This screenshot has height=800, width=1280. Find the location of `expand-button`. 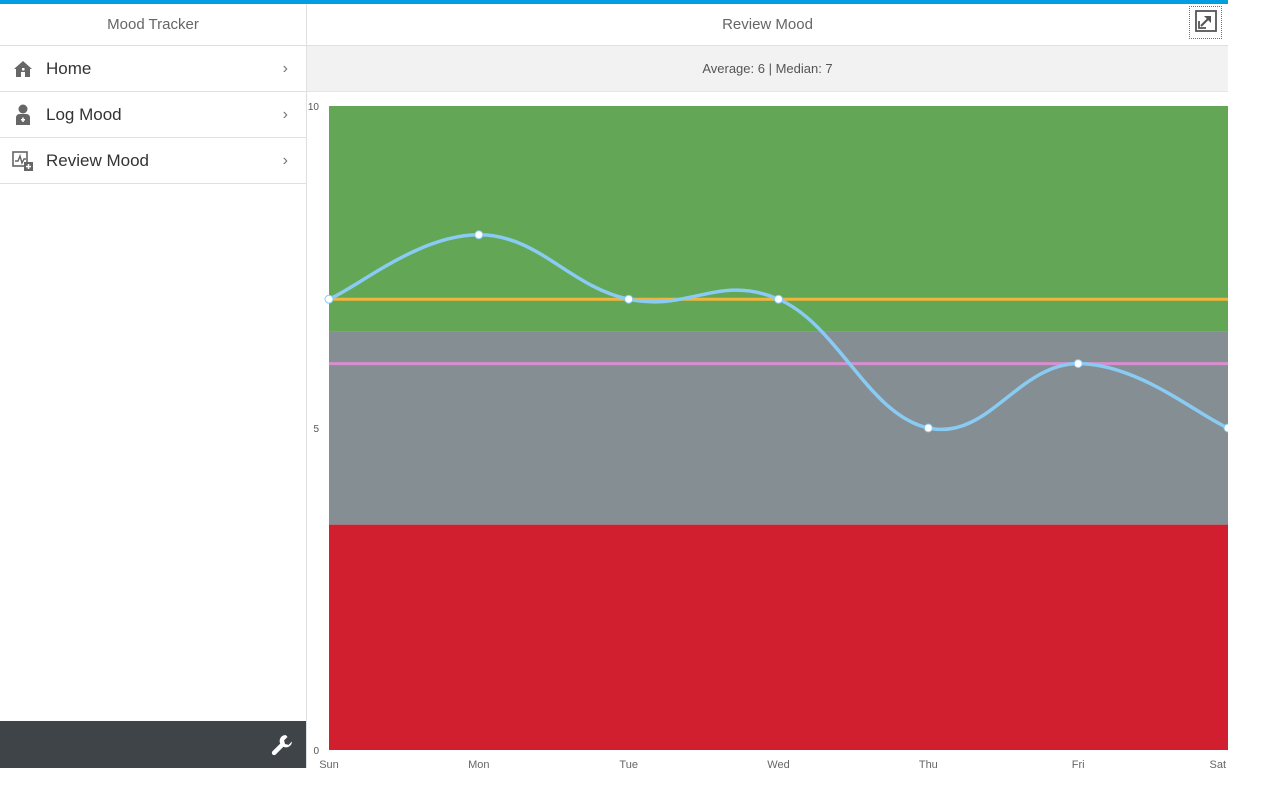

expand-button is located at coordinates (1205, 22).